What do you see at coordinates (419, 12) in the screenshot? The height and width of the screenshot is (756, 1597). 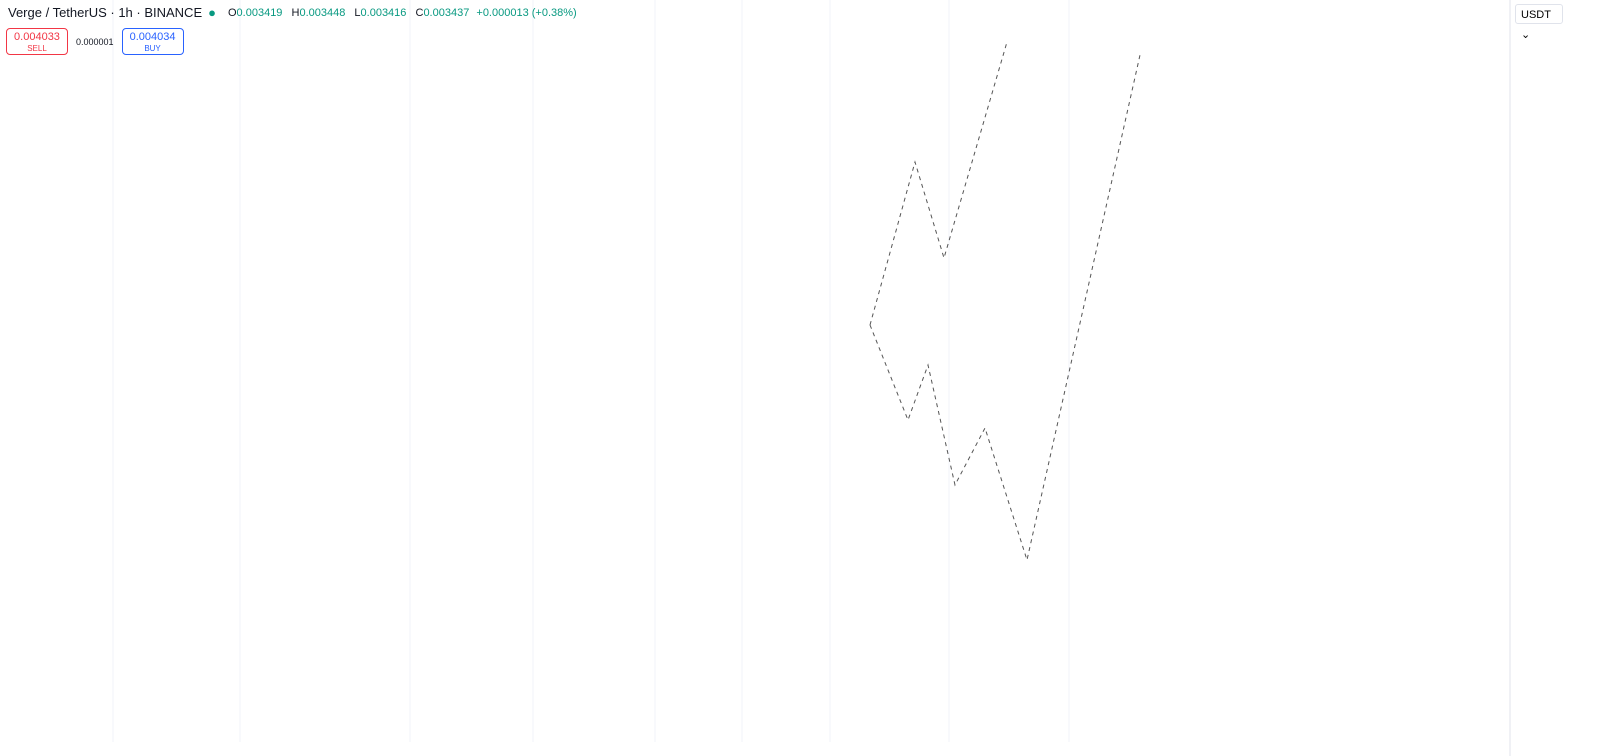 I see `ohlc-key: C` at bounding box center [419, 12].